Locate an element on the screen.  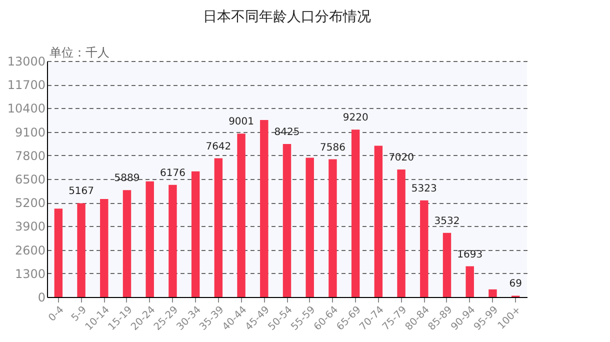
data-label: 7642 is located at coordinates (219, 146).